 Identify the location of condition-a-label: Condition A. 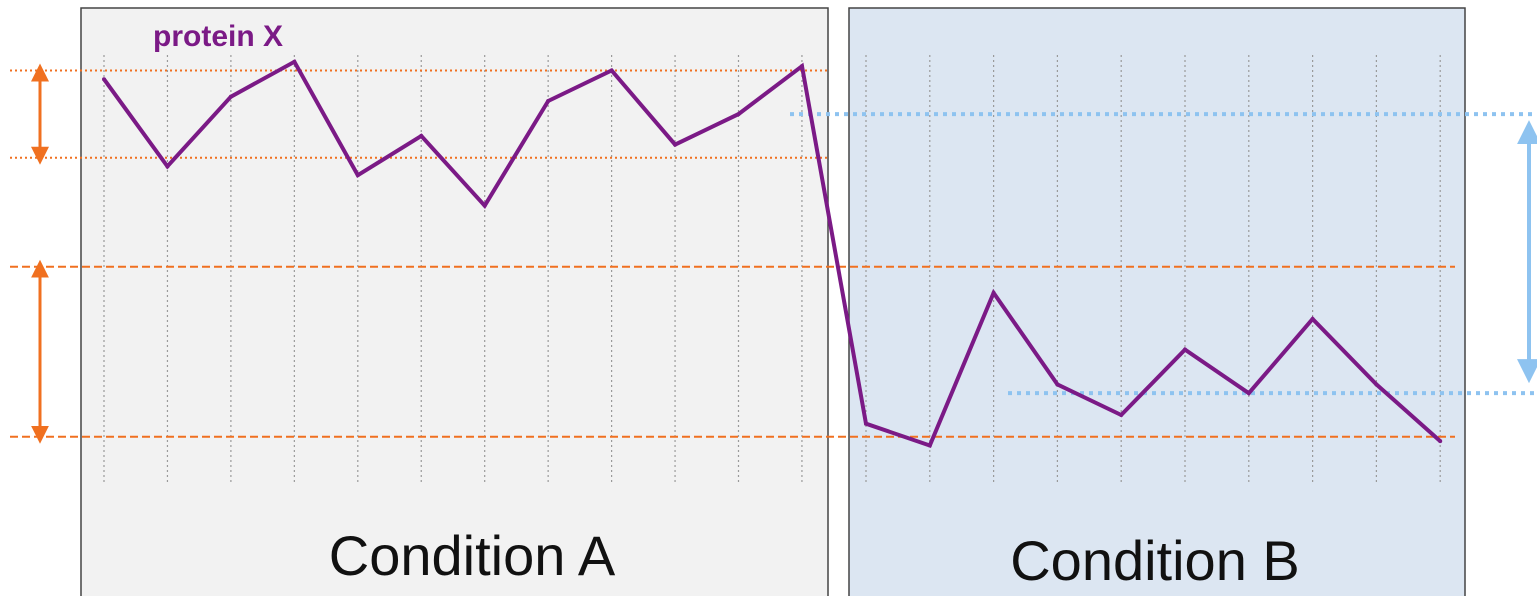
(472, 555).